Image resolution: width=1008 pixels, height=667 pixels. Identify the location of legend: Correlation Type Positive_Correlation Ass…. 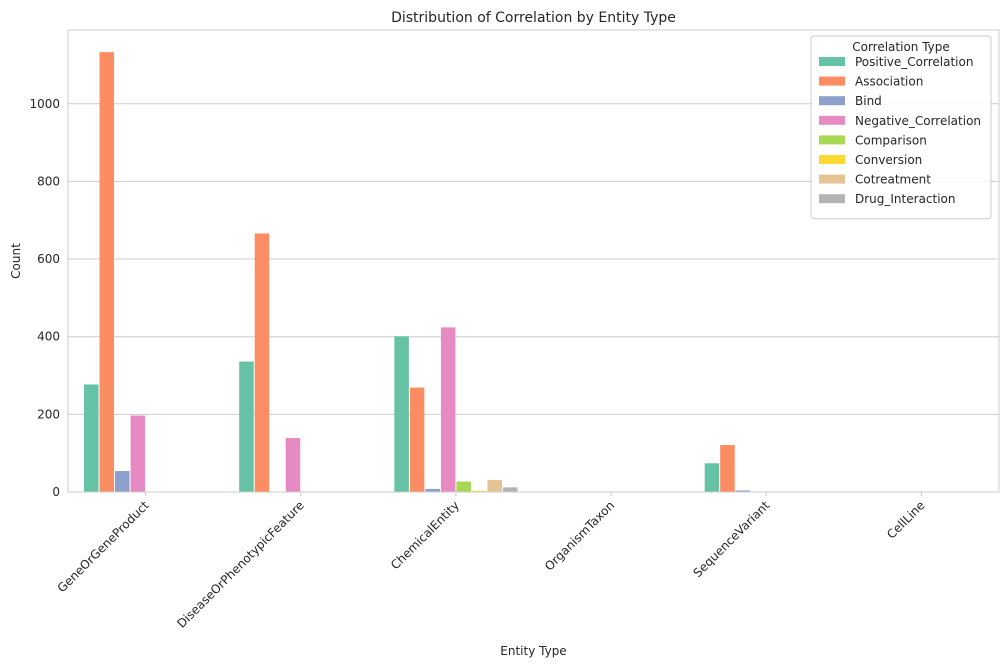
(901, 127).